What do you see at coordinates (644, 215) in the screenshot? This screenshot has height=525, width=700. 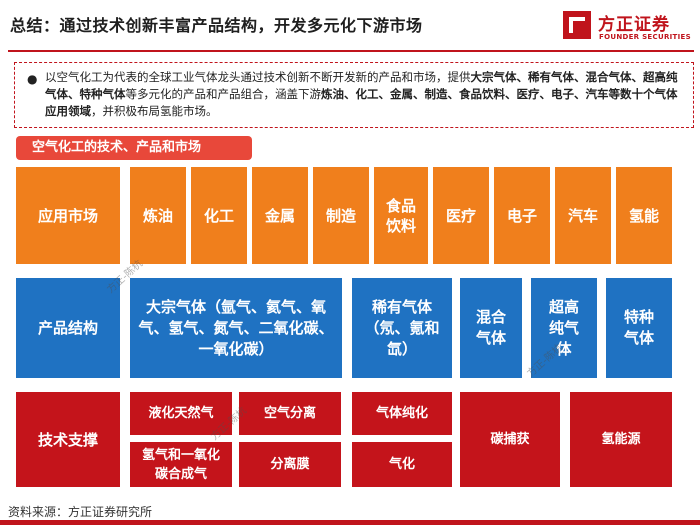 I see `market-item: 氢能` at bounding box center [644, 215].